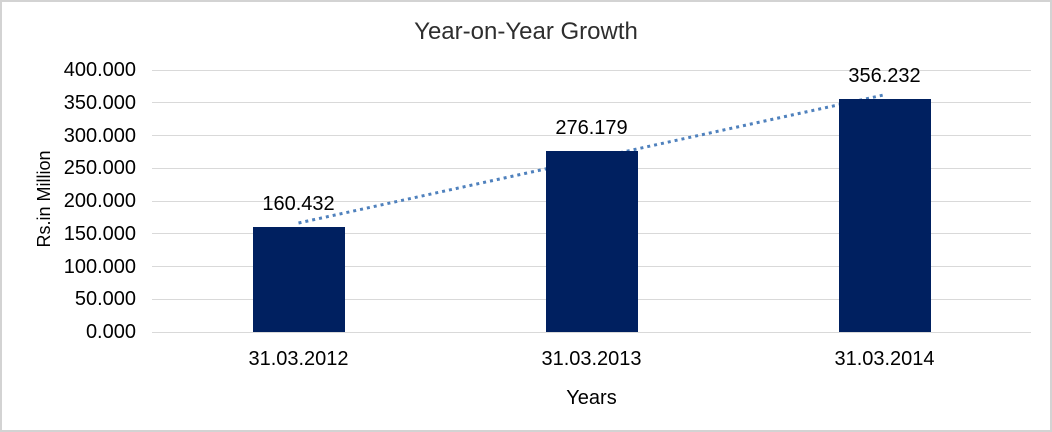  I want to click on y-tick-label: 300.000, so click(99, 135).